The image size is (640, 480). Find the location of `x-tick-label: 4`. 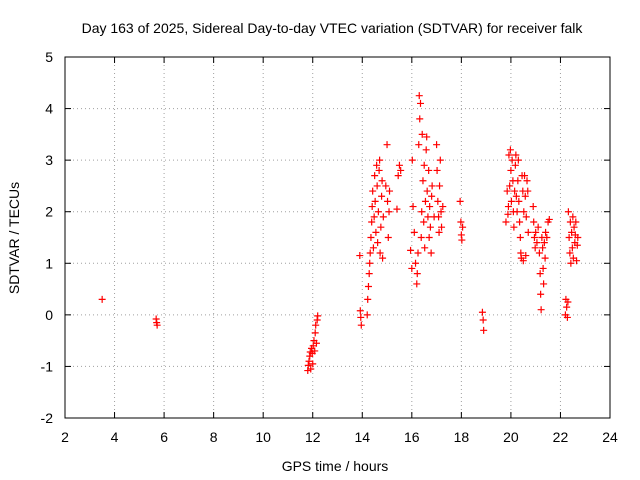

x-tick-label: 4 is located at coordinates (115, 437).